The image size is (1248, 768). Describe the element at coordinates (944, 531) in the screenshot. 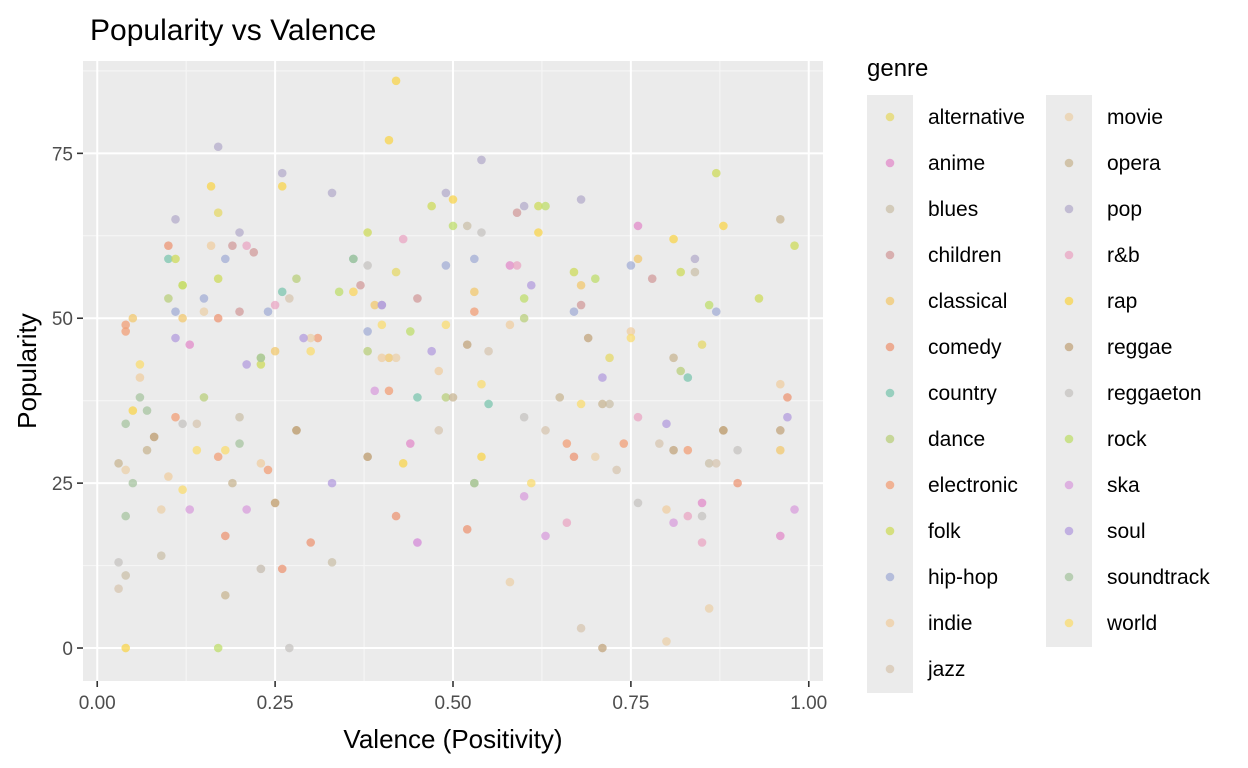

I see `legend-label: folk` at that location.